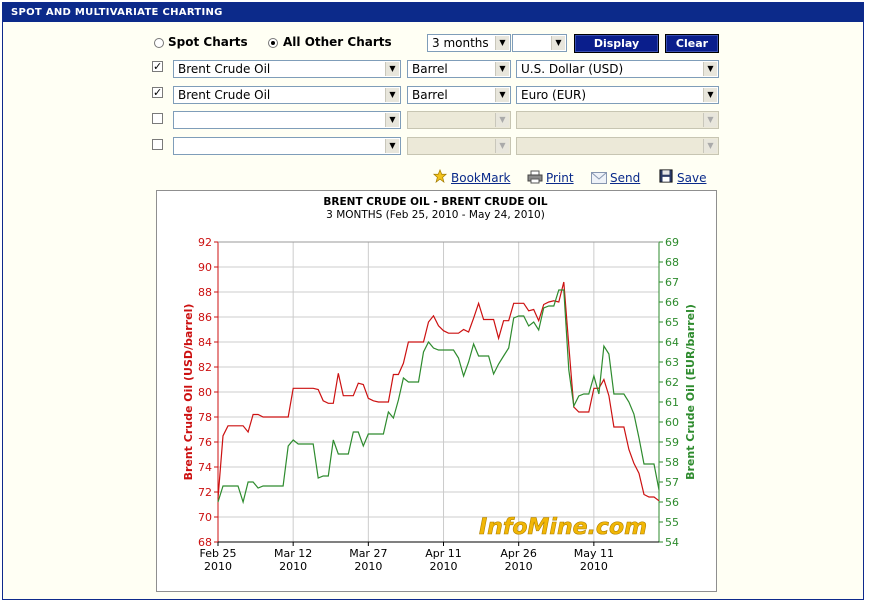 The image size is (869, 605). What do you see at coordinates (205, 467) in the screenshot?
I see `left-tick-label: 74` at bounding box center [205, 467].